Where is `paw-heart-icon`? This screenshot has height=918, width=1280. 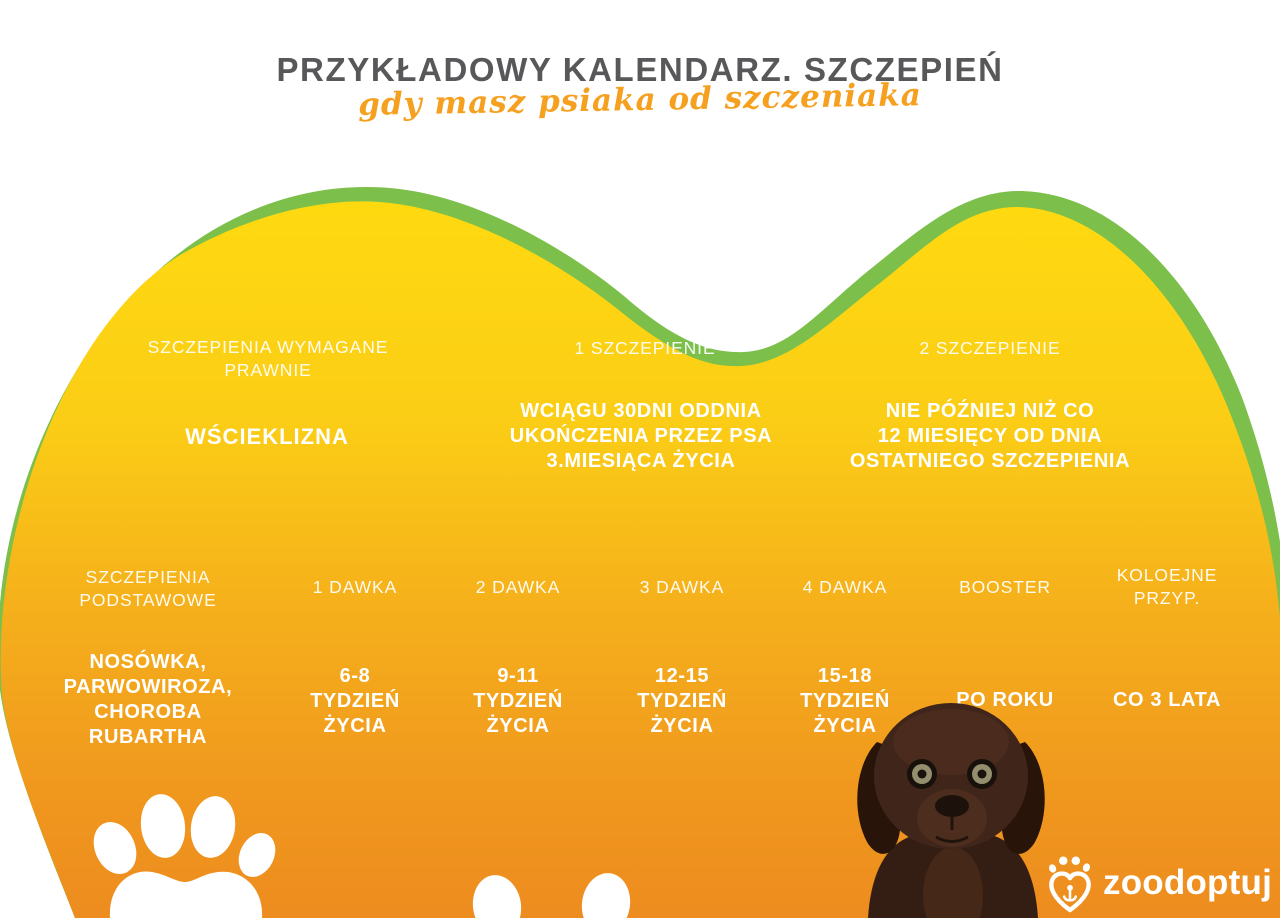
paw-heart-icon is located at coordinates (1070, 884).